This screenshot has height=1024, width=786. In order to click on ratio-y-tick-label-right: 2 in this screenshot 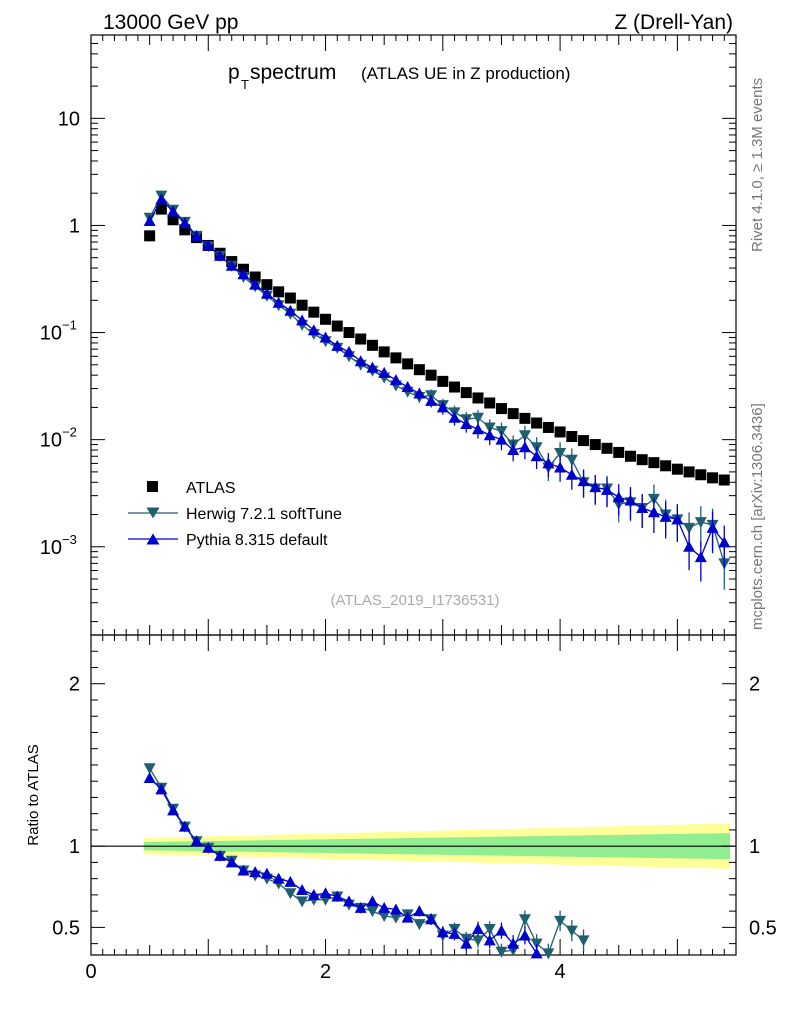, I will do `click(754, 685)`.